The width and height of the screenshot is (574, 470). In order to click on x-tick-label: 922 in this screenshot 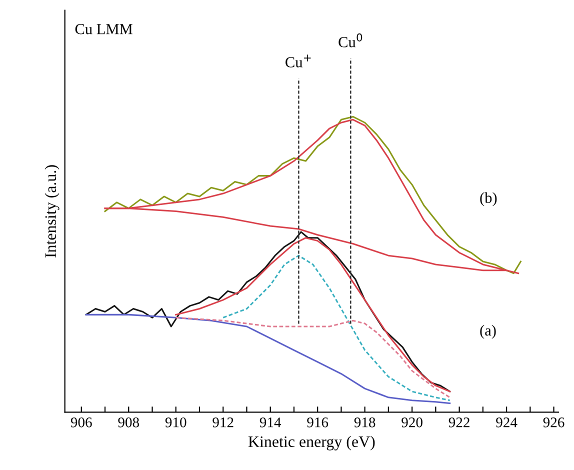, I will do `click(459, 423)`.